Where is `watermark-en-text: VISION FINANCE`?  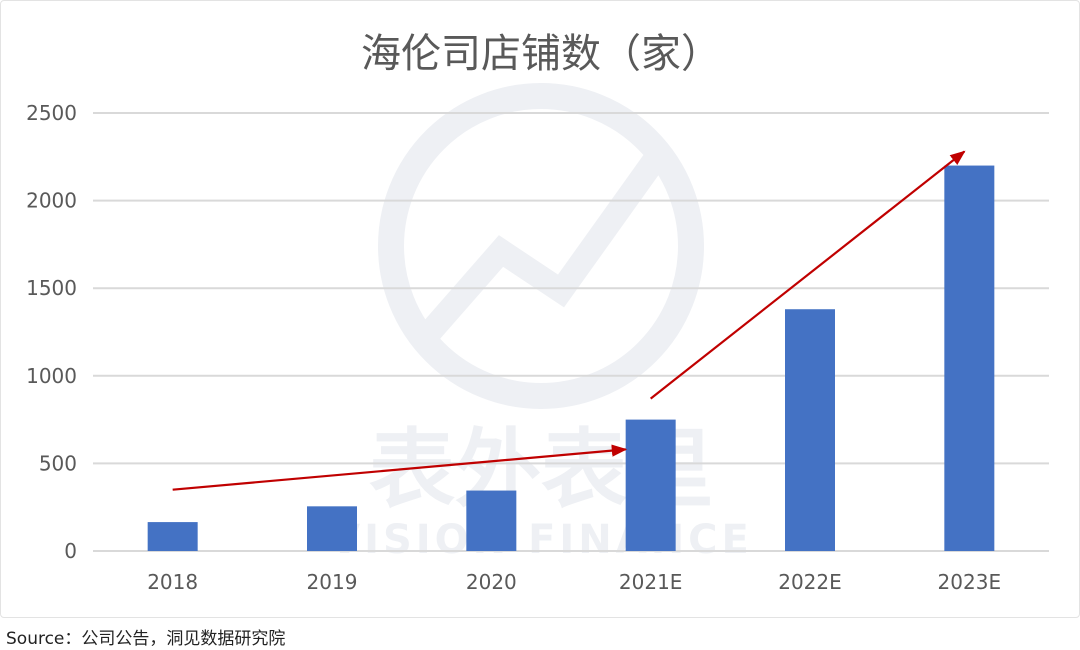
watermark-en-text: VISION FINANCE is located at coordinates (541, 540).